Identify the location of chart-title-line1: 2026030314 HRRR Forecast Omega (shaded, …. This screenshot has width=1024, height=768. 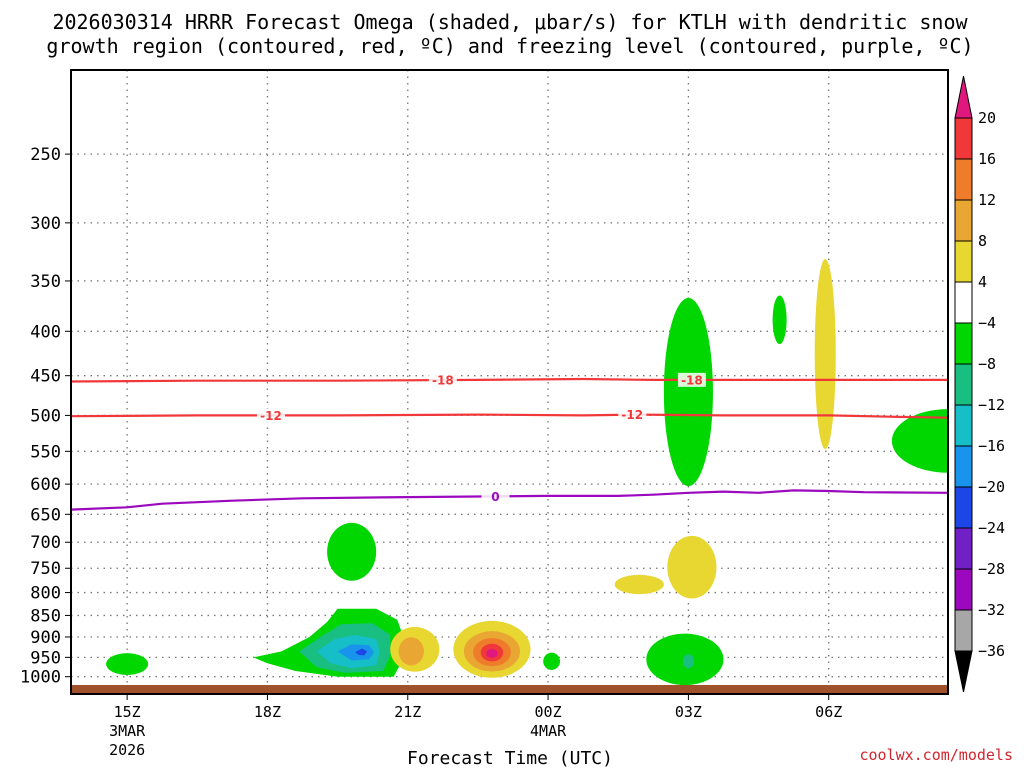
(510, 22).